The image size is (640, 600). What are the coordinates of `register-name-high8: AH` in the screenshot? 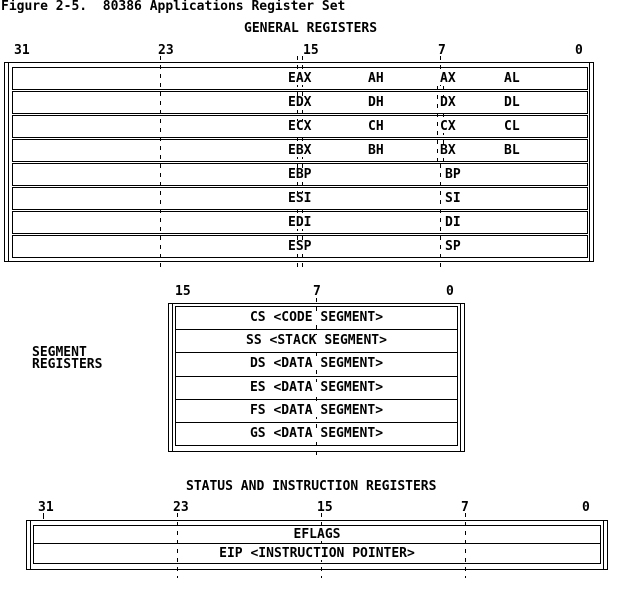 It's located at (376, 78).